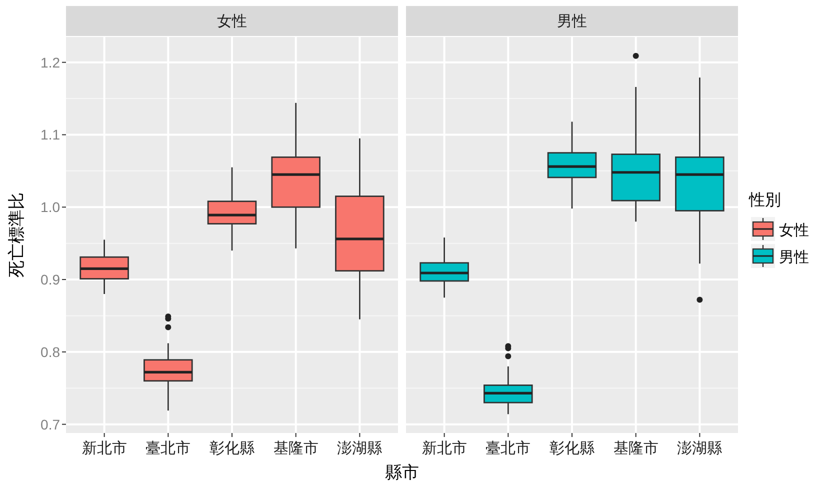  Describe the element at coordinates (50, 134) in the screenshot. I see `y-tick-label: 1.1` at that location.